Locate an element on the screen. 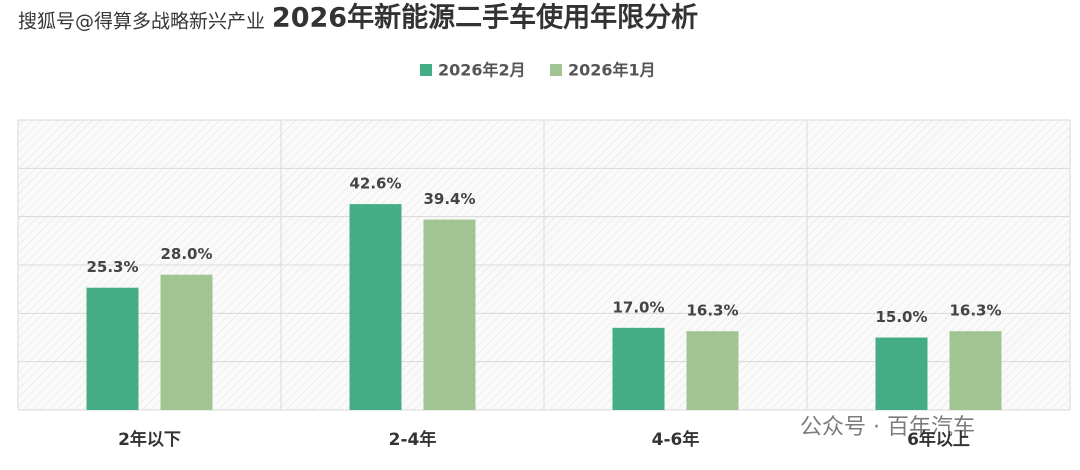  x-tick-label: 4-6年 is located at coordinates (676, 439).